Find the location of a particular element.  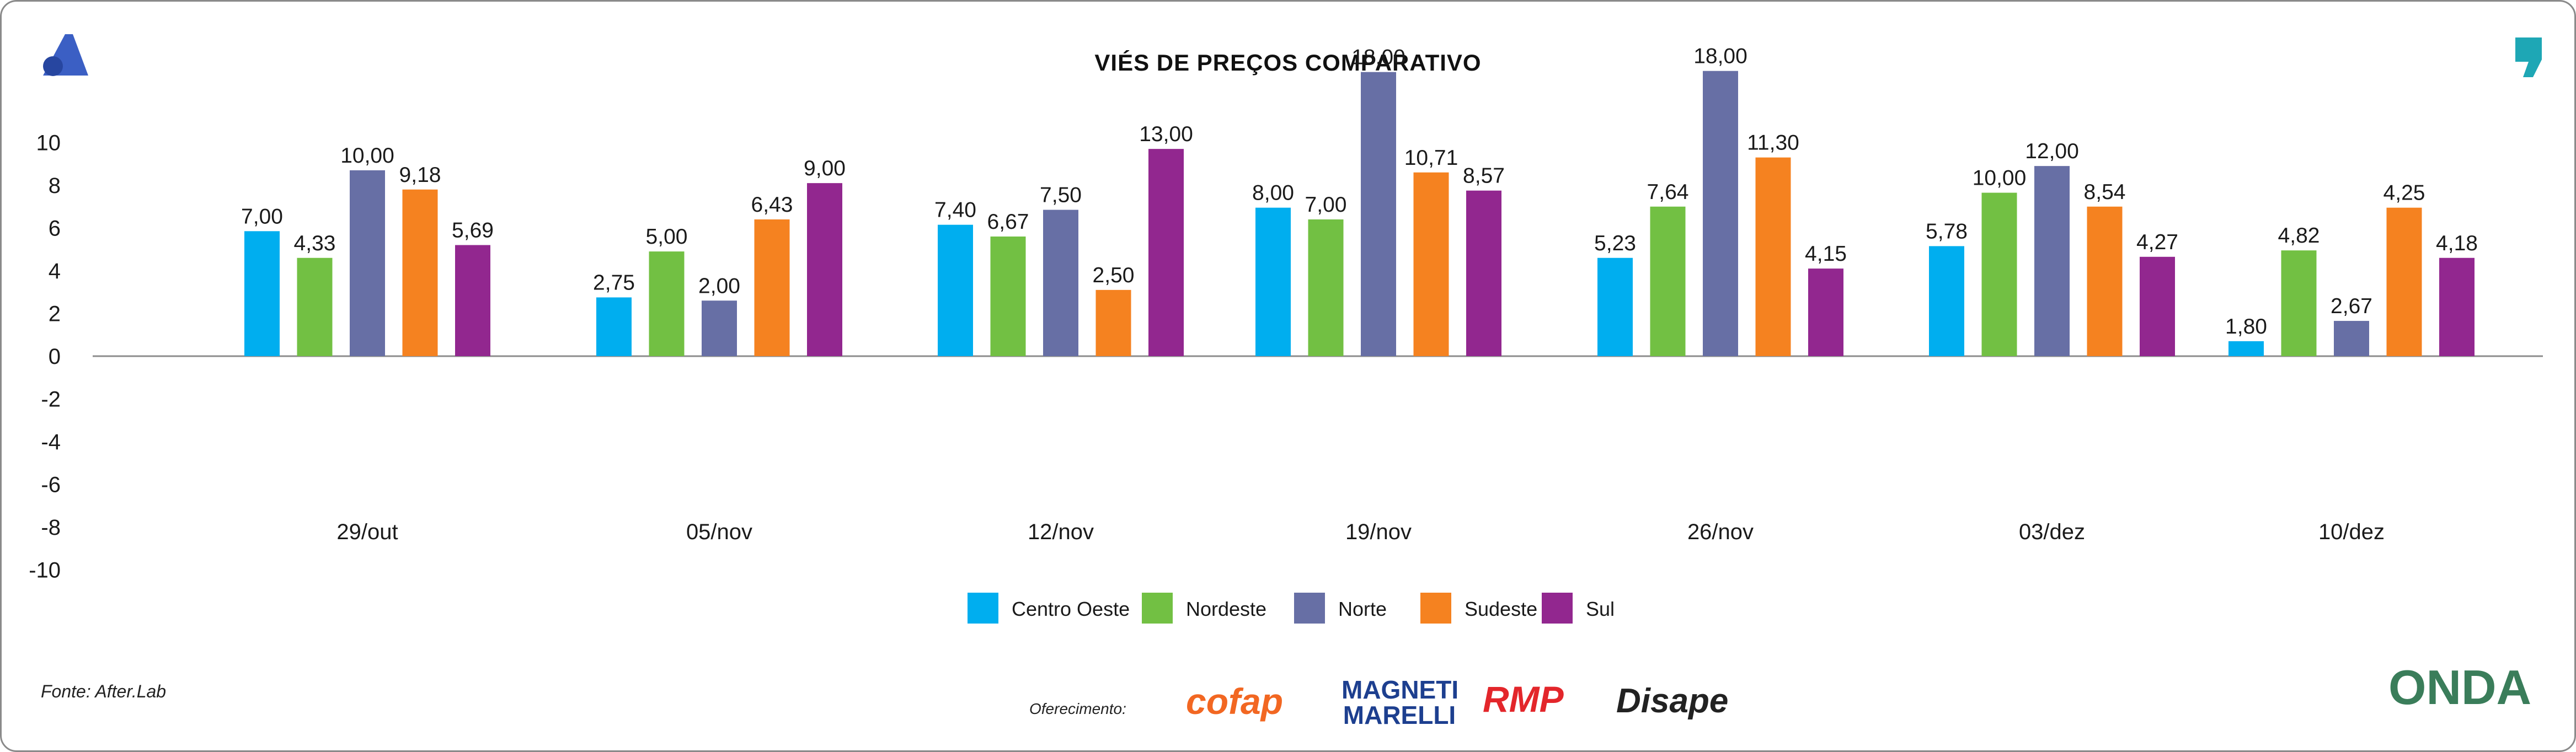

data-label: 6,67 is located at coordinates (1008, 222).